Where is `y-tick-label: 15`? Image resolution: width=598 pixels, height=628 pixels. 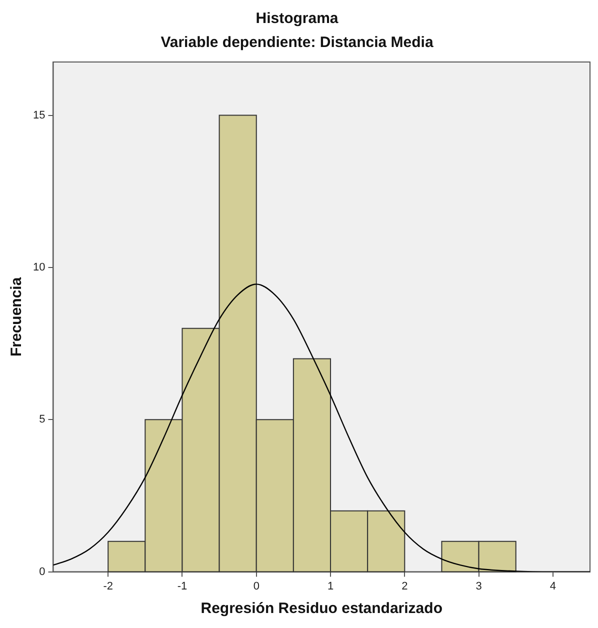 y-tick-label: 15 is located at coordinates (39, 115).